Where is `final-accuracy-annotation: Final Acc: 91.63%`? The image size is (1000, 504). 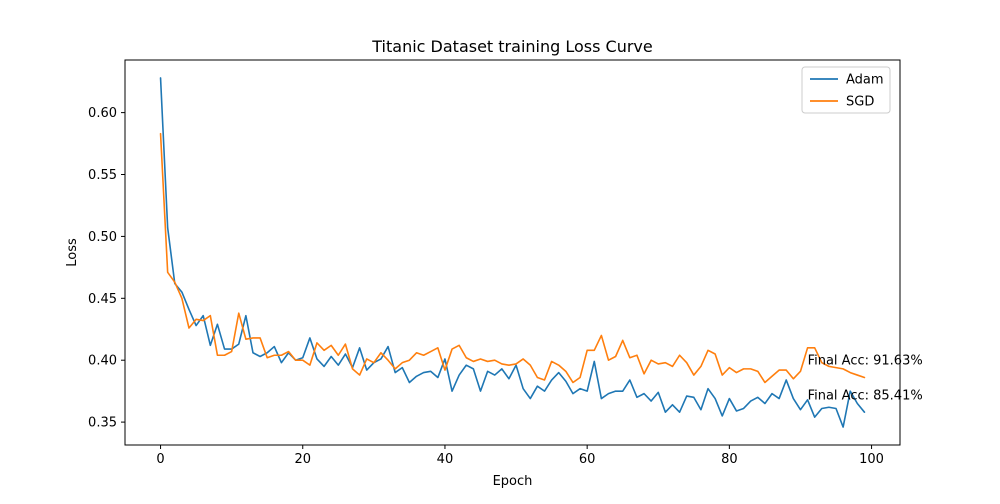 final-accuracy-annotation: Final Acc: 91.63% is located at coordinates (865, 361).